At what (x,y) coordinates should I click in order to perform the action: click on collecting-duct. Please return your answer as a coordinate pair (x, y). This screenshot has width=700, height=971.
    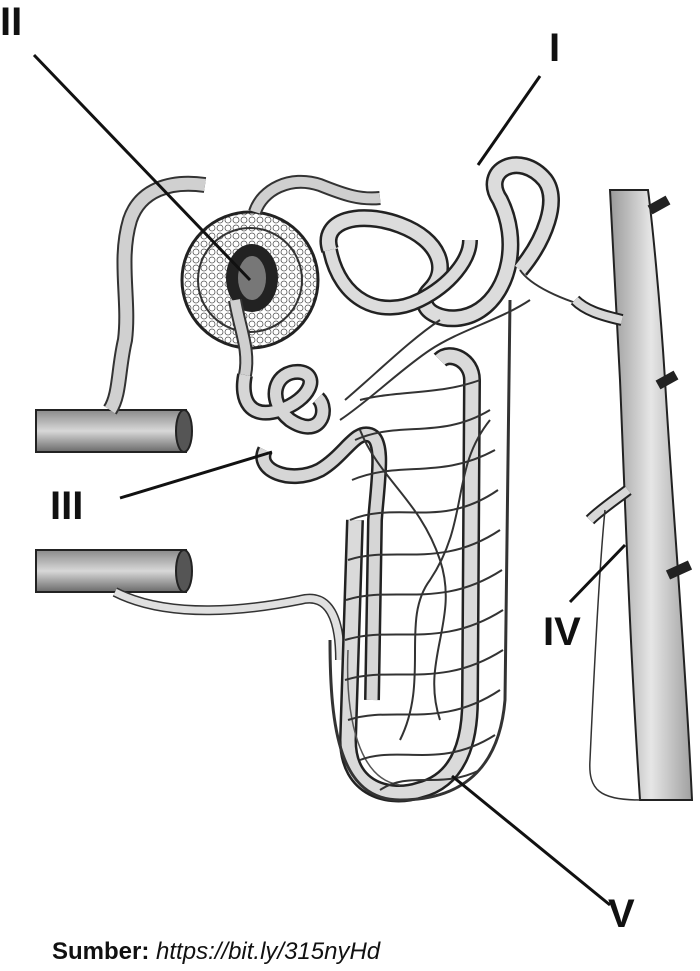
    Looking at the image, I should click on (632, 495).